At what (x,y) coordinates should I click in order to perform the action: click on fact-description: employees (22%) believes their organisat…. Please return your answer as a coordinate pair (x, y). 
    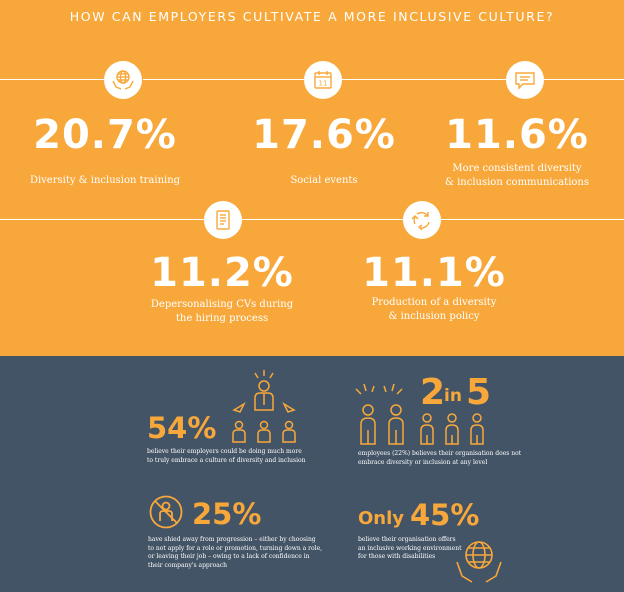
    Looking at the image, I should click on (458, 458).